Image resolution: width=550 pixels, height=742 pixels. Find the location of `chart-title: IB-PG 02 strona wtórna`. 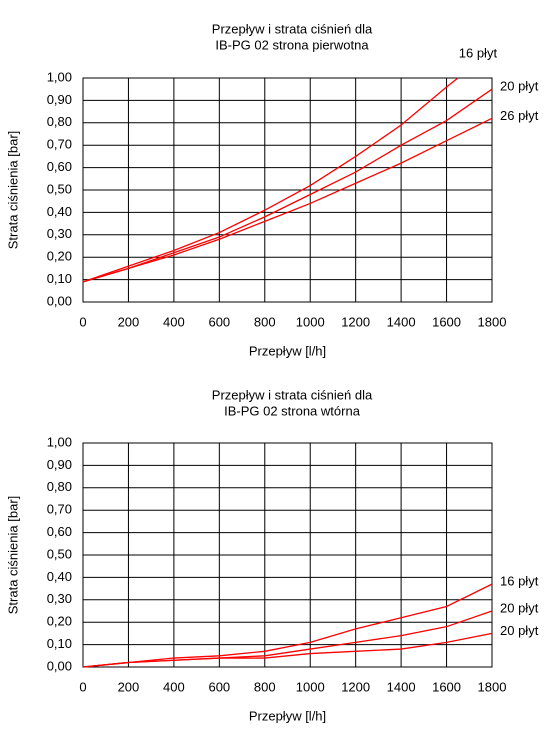

chart-title: IB-PG 02 strona wtórna is located at coordinates (292, 410).